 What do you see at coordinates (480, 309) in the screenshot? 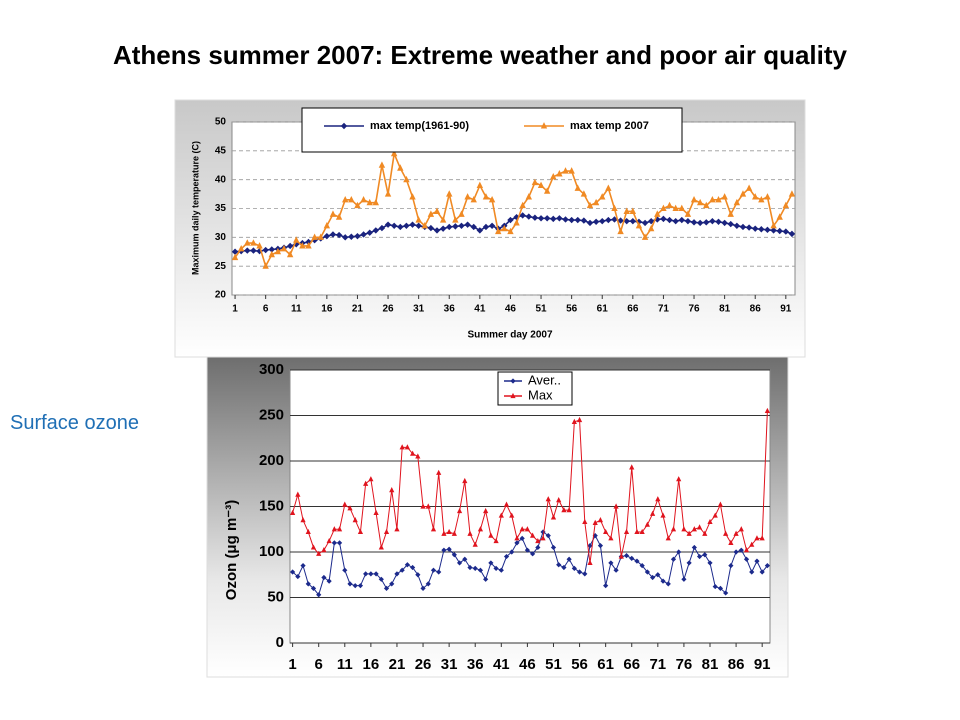
I see `x-tick-label: 41` at bounding box center [480, 309].